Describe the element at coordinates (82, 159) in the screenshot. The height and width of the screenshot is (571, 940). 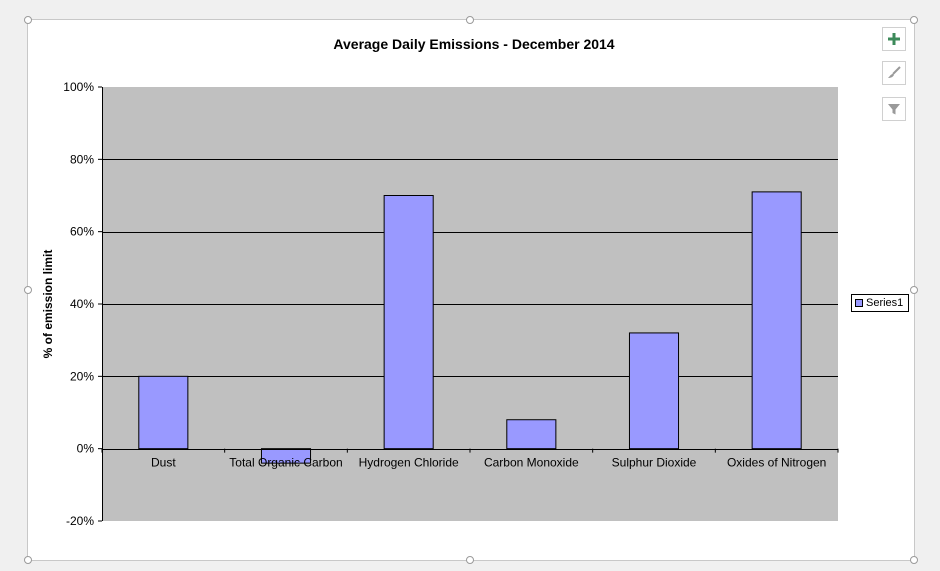
I see `y-tick-label: 80%` at that location.